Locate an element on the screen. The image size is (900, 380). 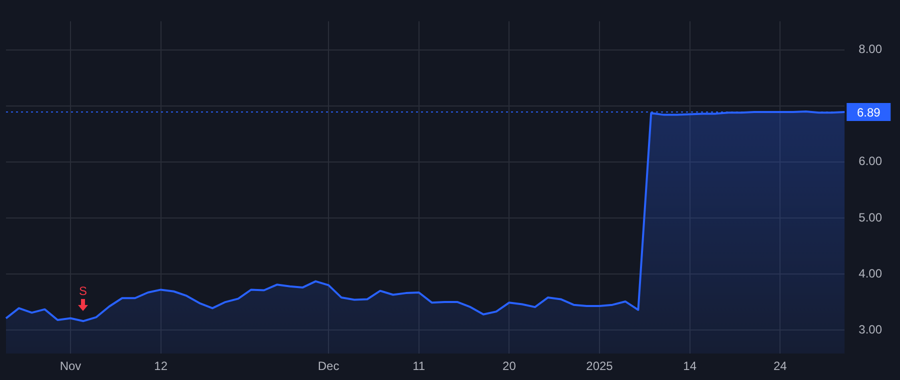
x-tick-label: 14 is located at coordinates (690, 366).